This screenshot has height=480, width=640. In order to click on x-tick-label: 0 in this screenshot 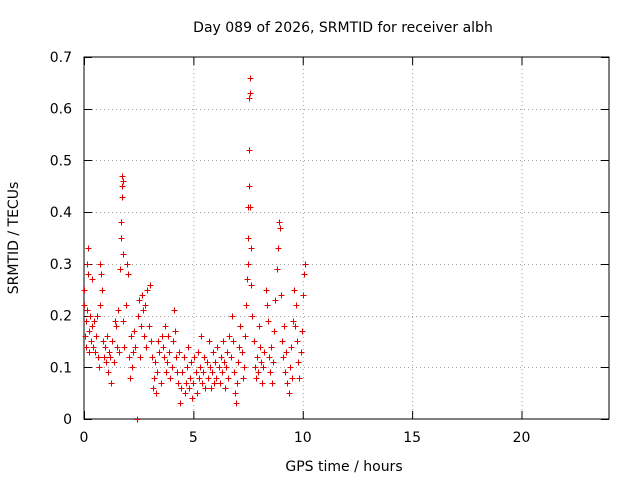, I will do `click(84, 438)`.